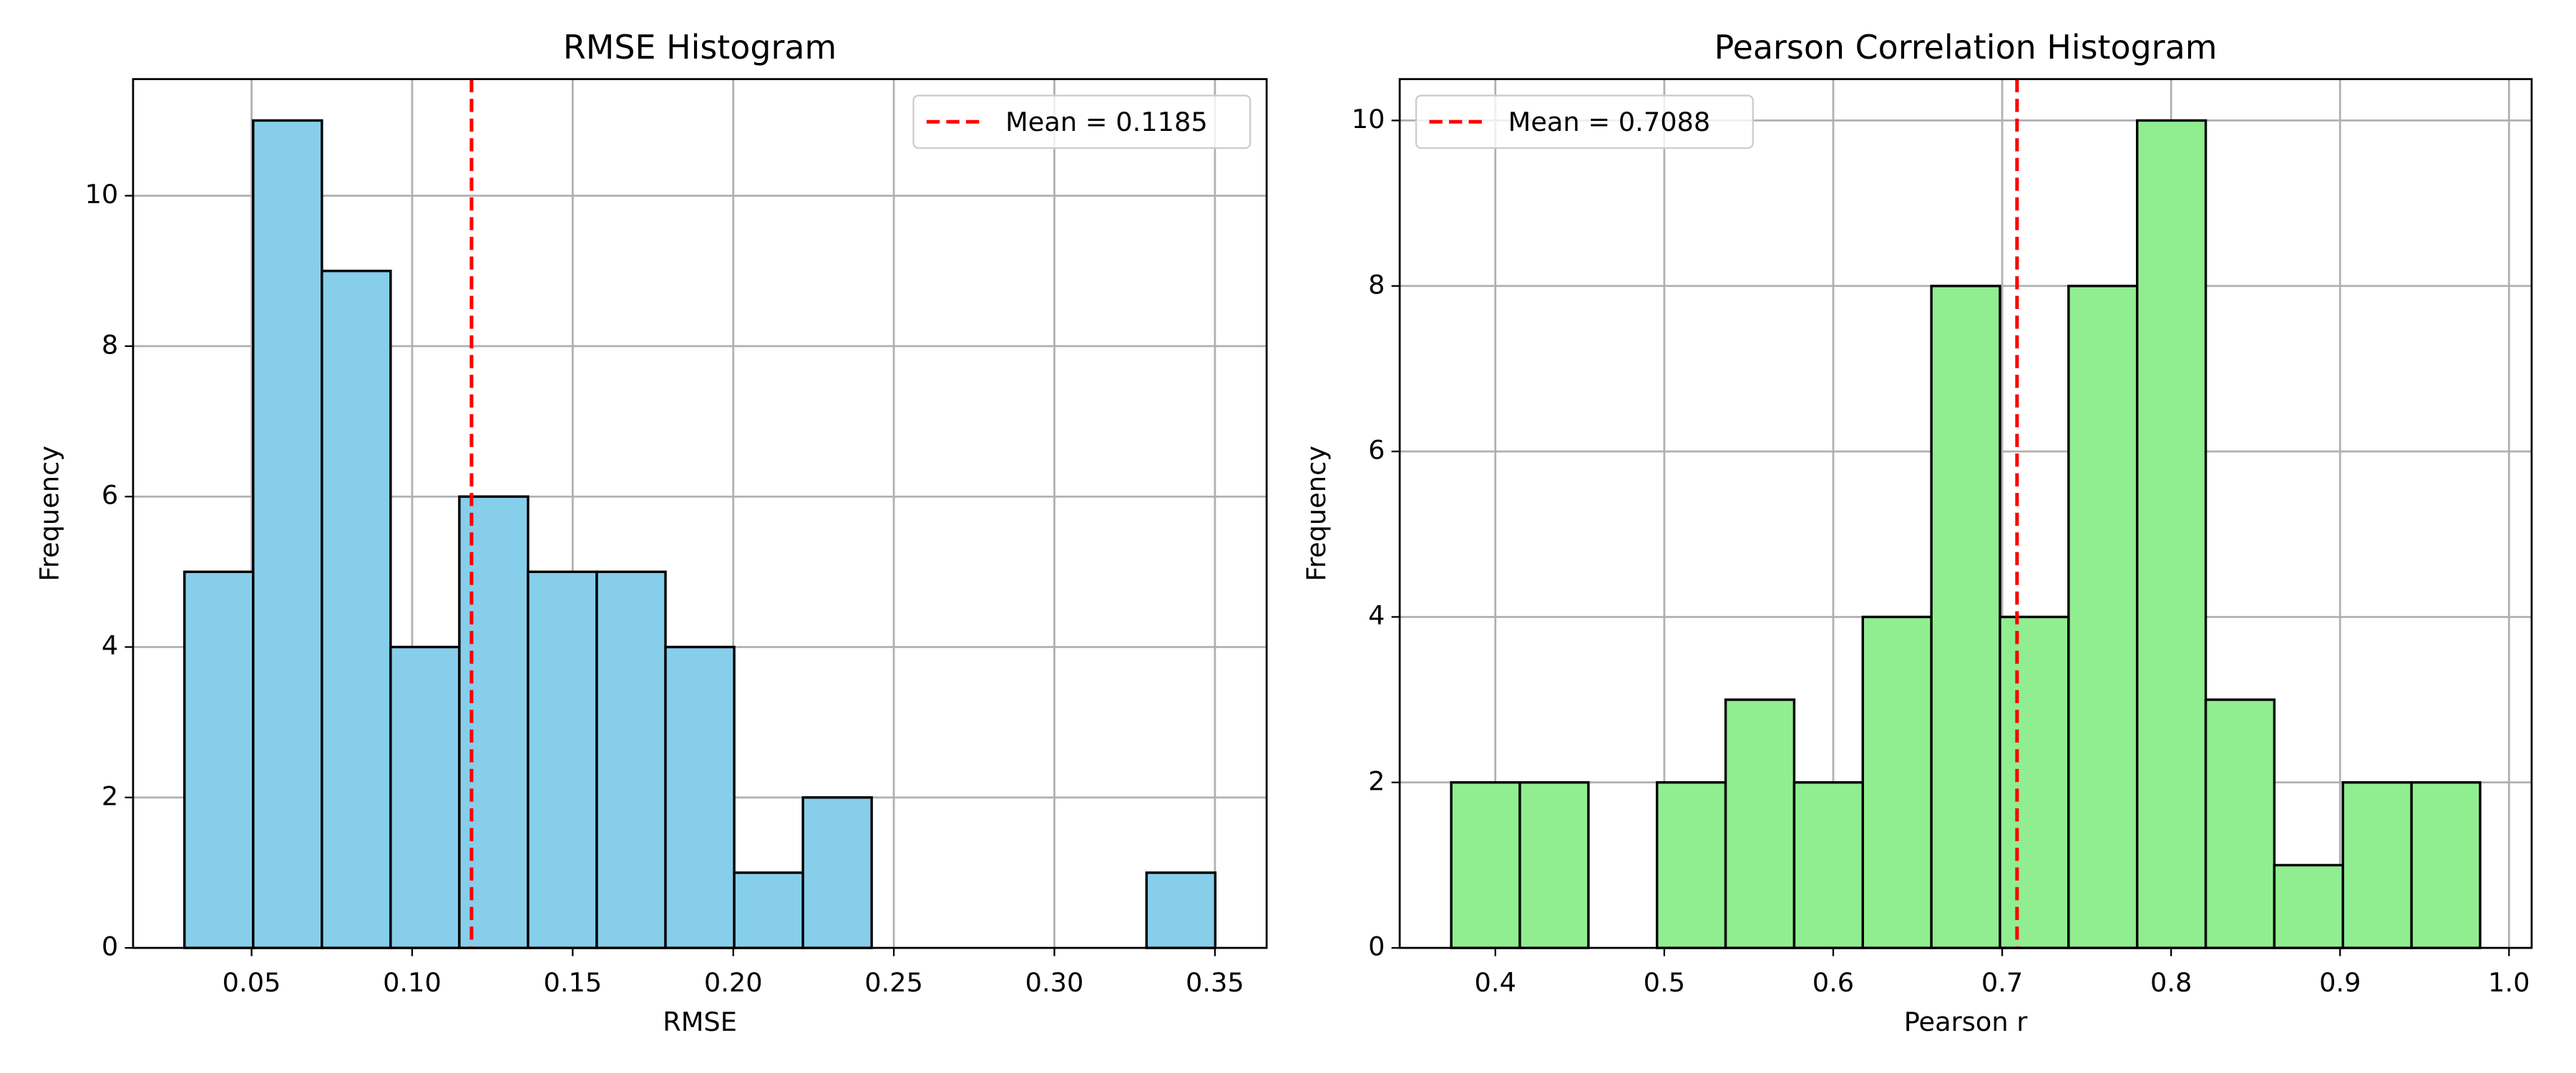 Image resolution: width=2576 pixels, height=1073 pixels. What do you see at coordinates (412, 983) in the screenshot?
I see `x-tick-label: 0.10` at bounding box center [412, 983].